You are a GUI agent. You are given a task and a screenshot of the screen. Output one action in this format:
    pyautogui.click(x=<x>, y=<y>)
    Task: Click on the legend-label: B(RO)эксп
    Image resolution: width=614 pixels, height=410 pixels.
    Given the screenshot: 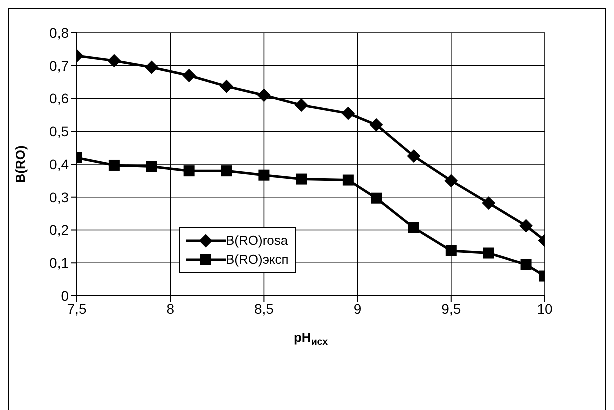 What is the action you would take?
    pyautogui.click(x=257, y=260)
    